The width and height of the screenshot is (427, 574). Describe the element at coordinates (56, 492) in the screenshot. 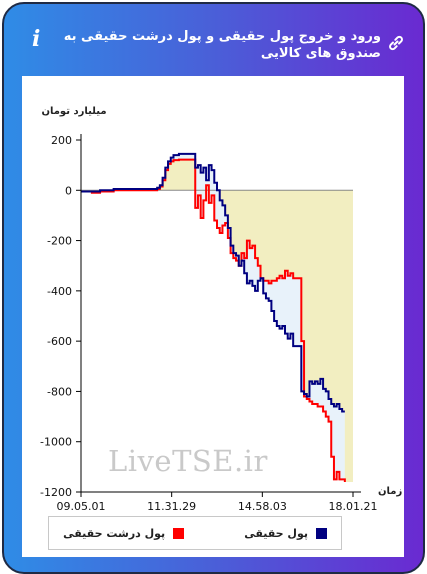

I see `y-tick-label: -1200` at that location.